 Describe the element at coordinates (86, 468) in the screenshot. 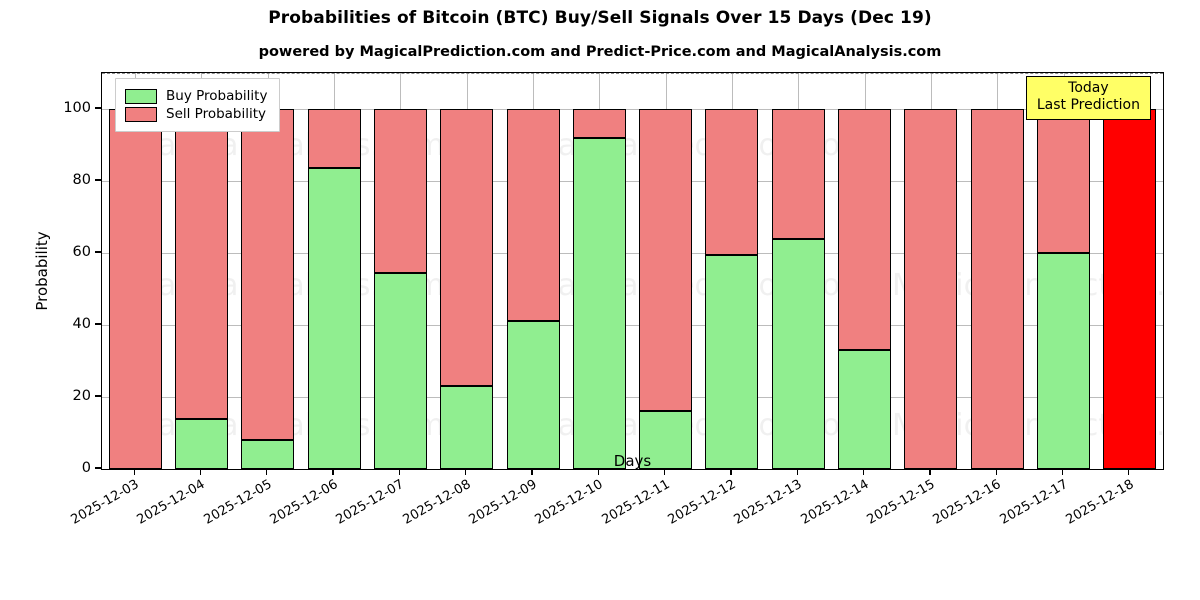

I see `y-axis-tick-label: 0` at that location.